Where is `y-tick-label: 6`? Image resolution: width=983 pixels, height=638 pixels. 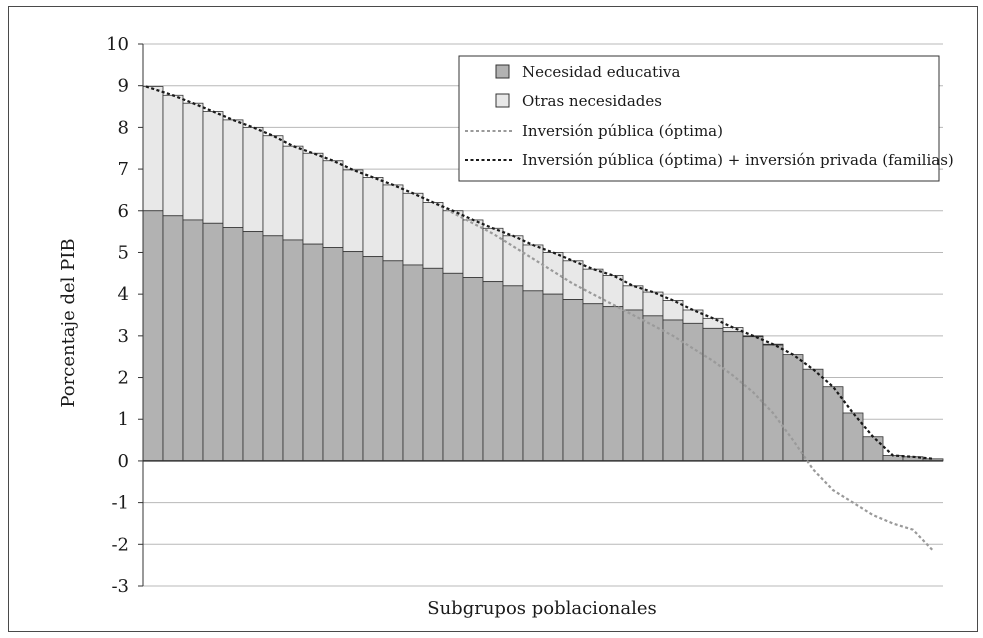
y-tick-label: 6 is located at coordinates (123, 211).